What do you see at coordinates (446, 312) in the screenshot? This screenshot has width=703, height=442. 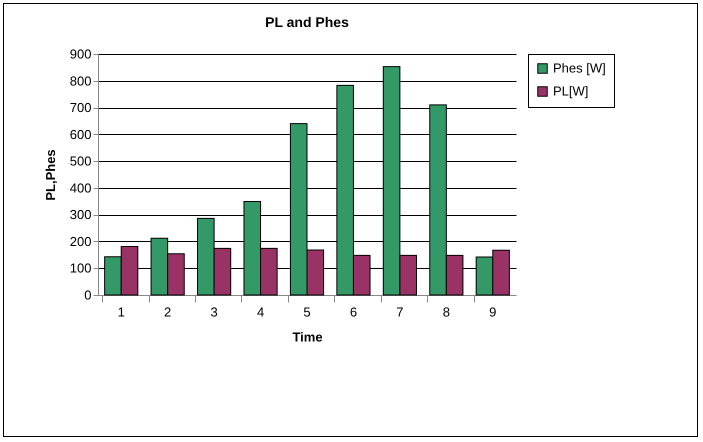 I see `x-tick-label: 8` at bounding box center [446, 312].